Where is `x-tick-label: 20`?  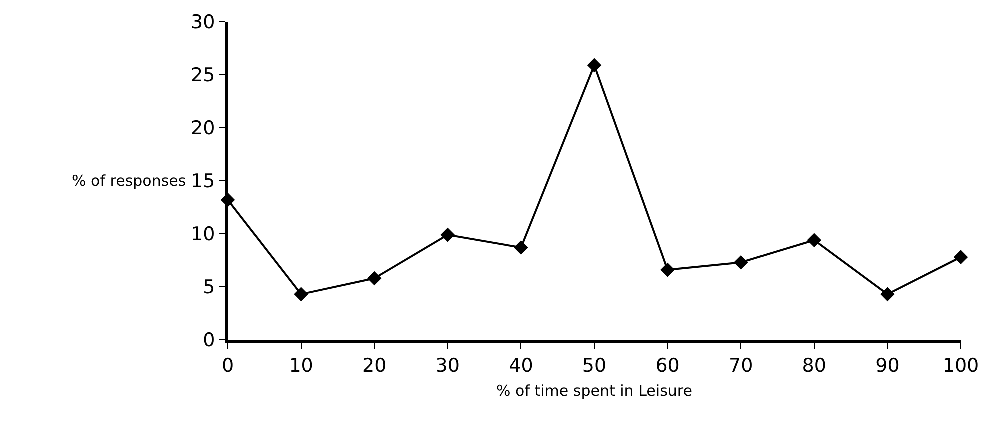 x-tick-label: 20 is located at coordinates (374, 365).